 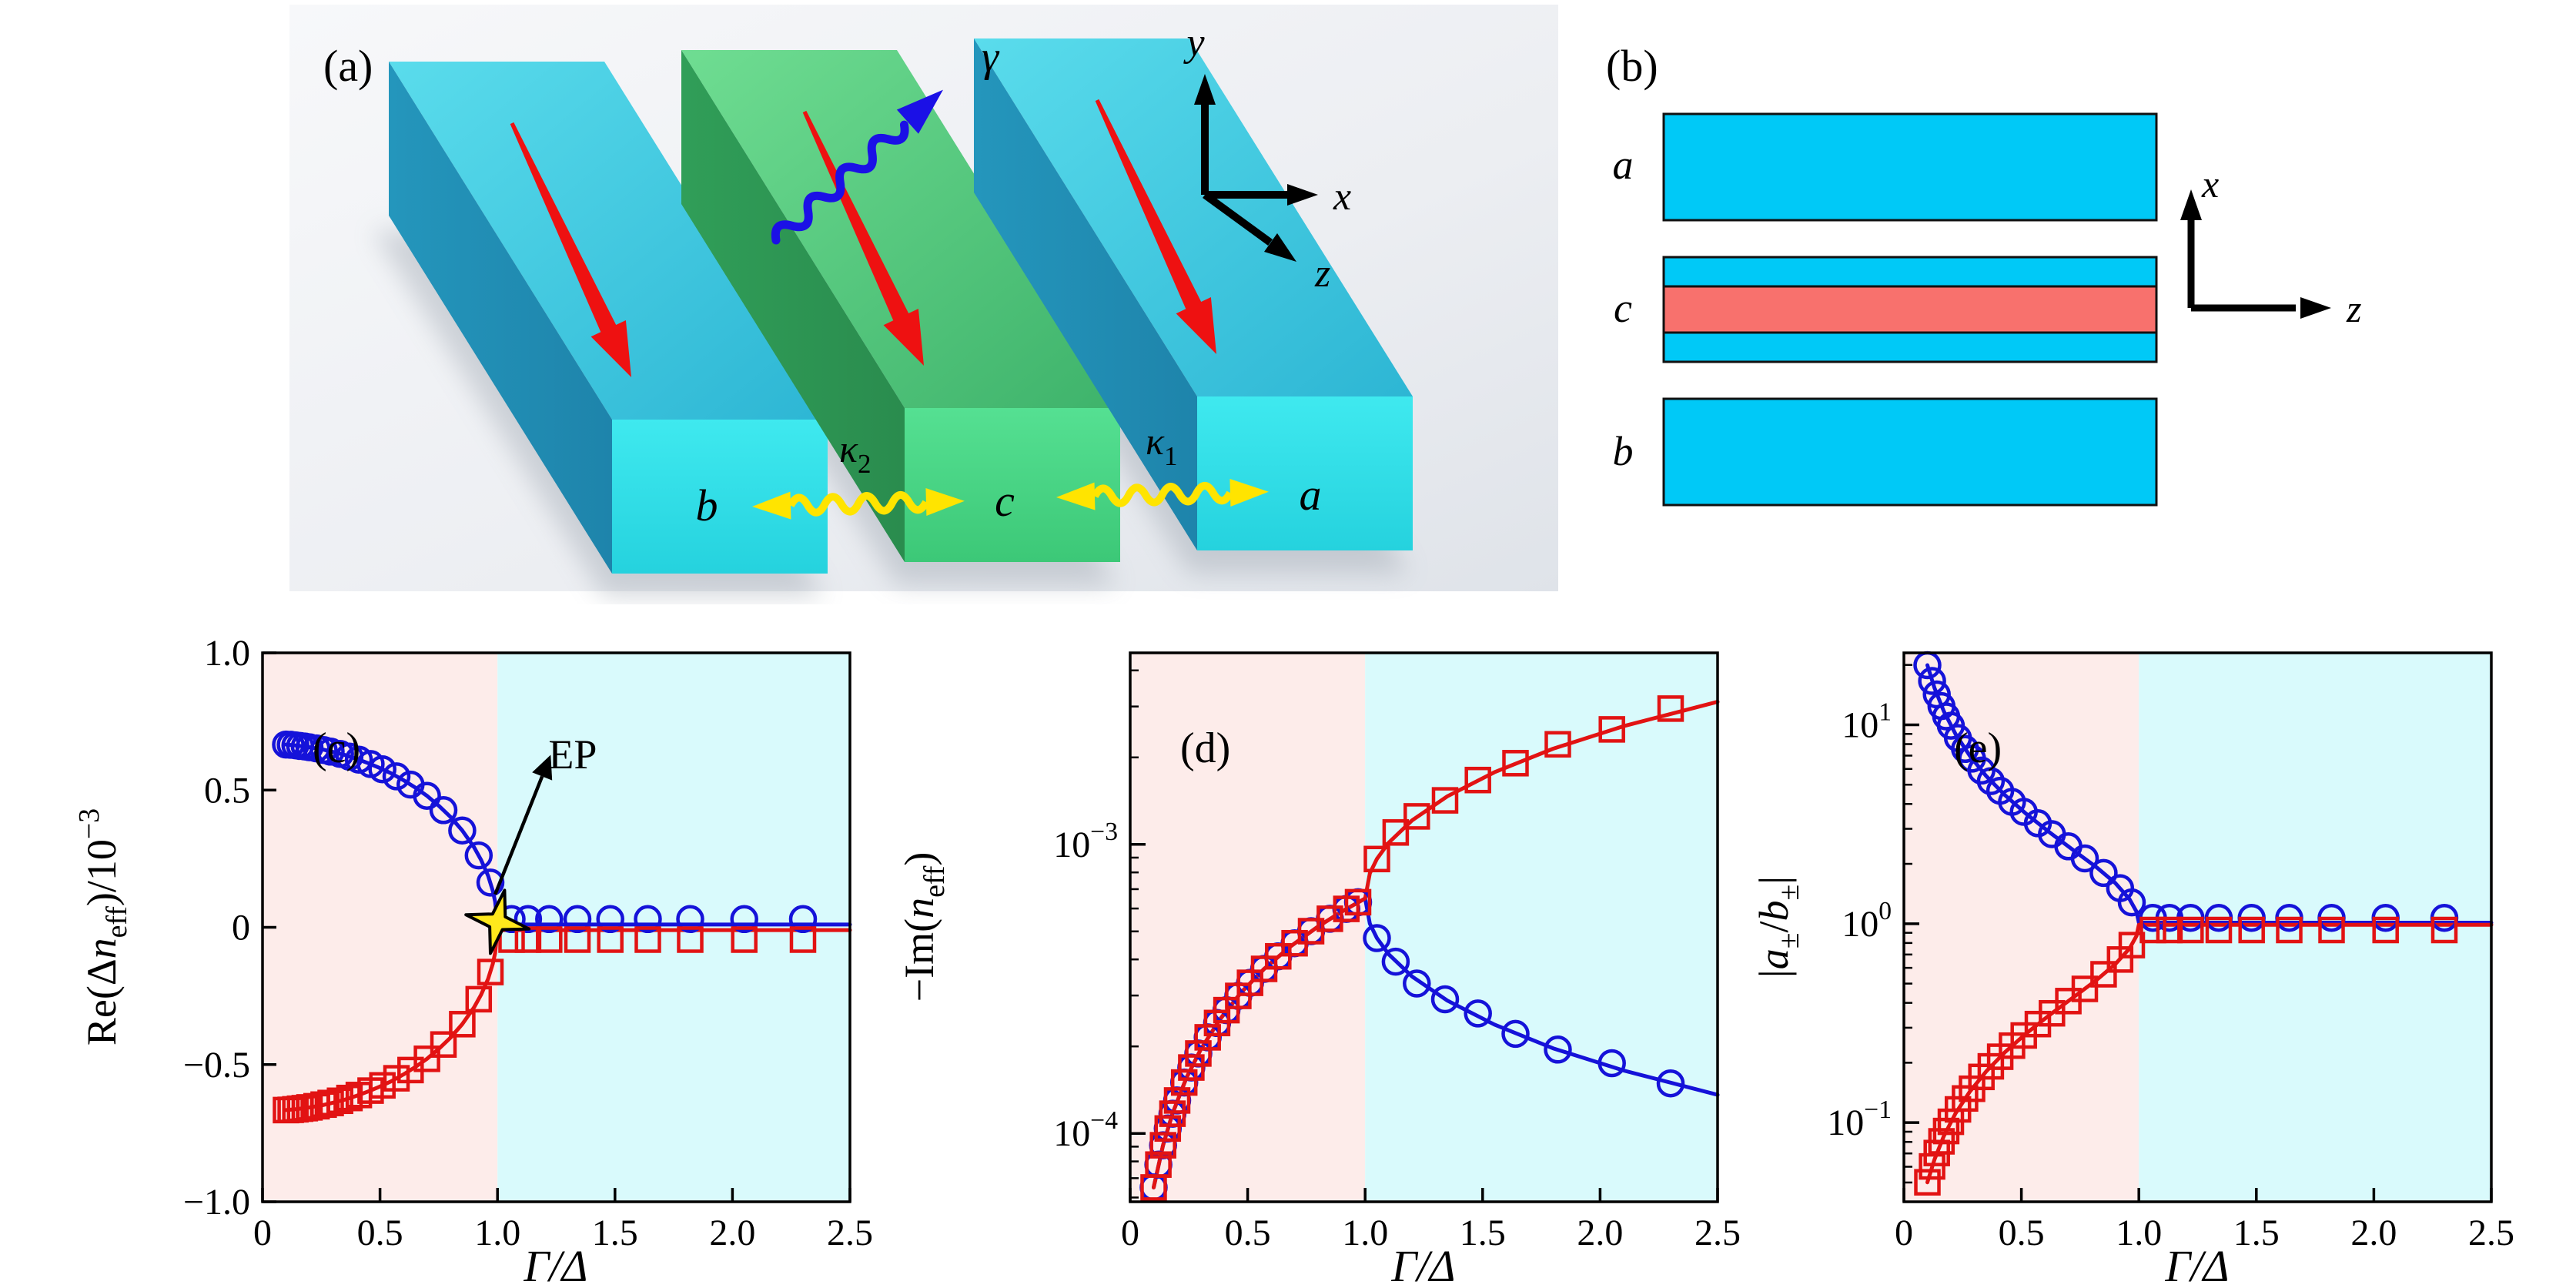 What do you see at coordinates (1085, 1130) in the screenshot?
I see `y-tick-label: 10⁻⁴` at bounding box center [1085, 1130].